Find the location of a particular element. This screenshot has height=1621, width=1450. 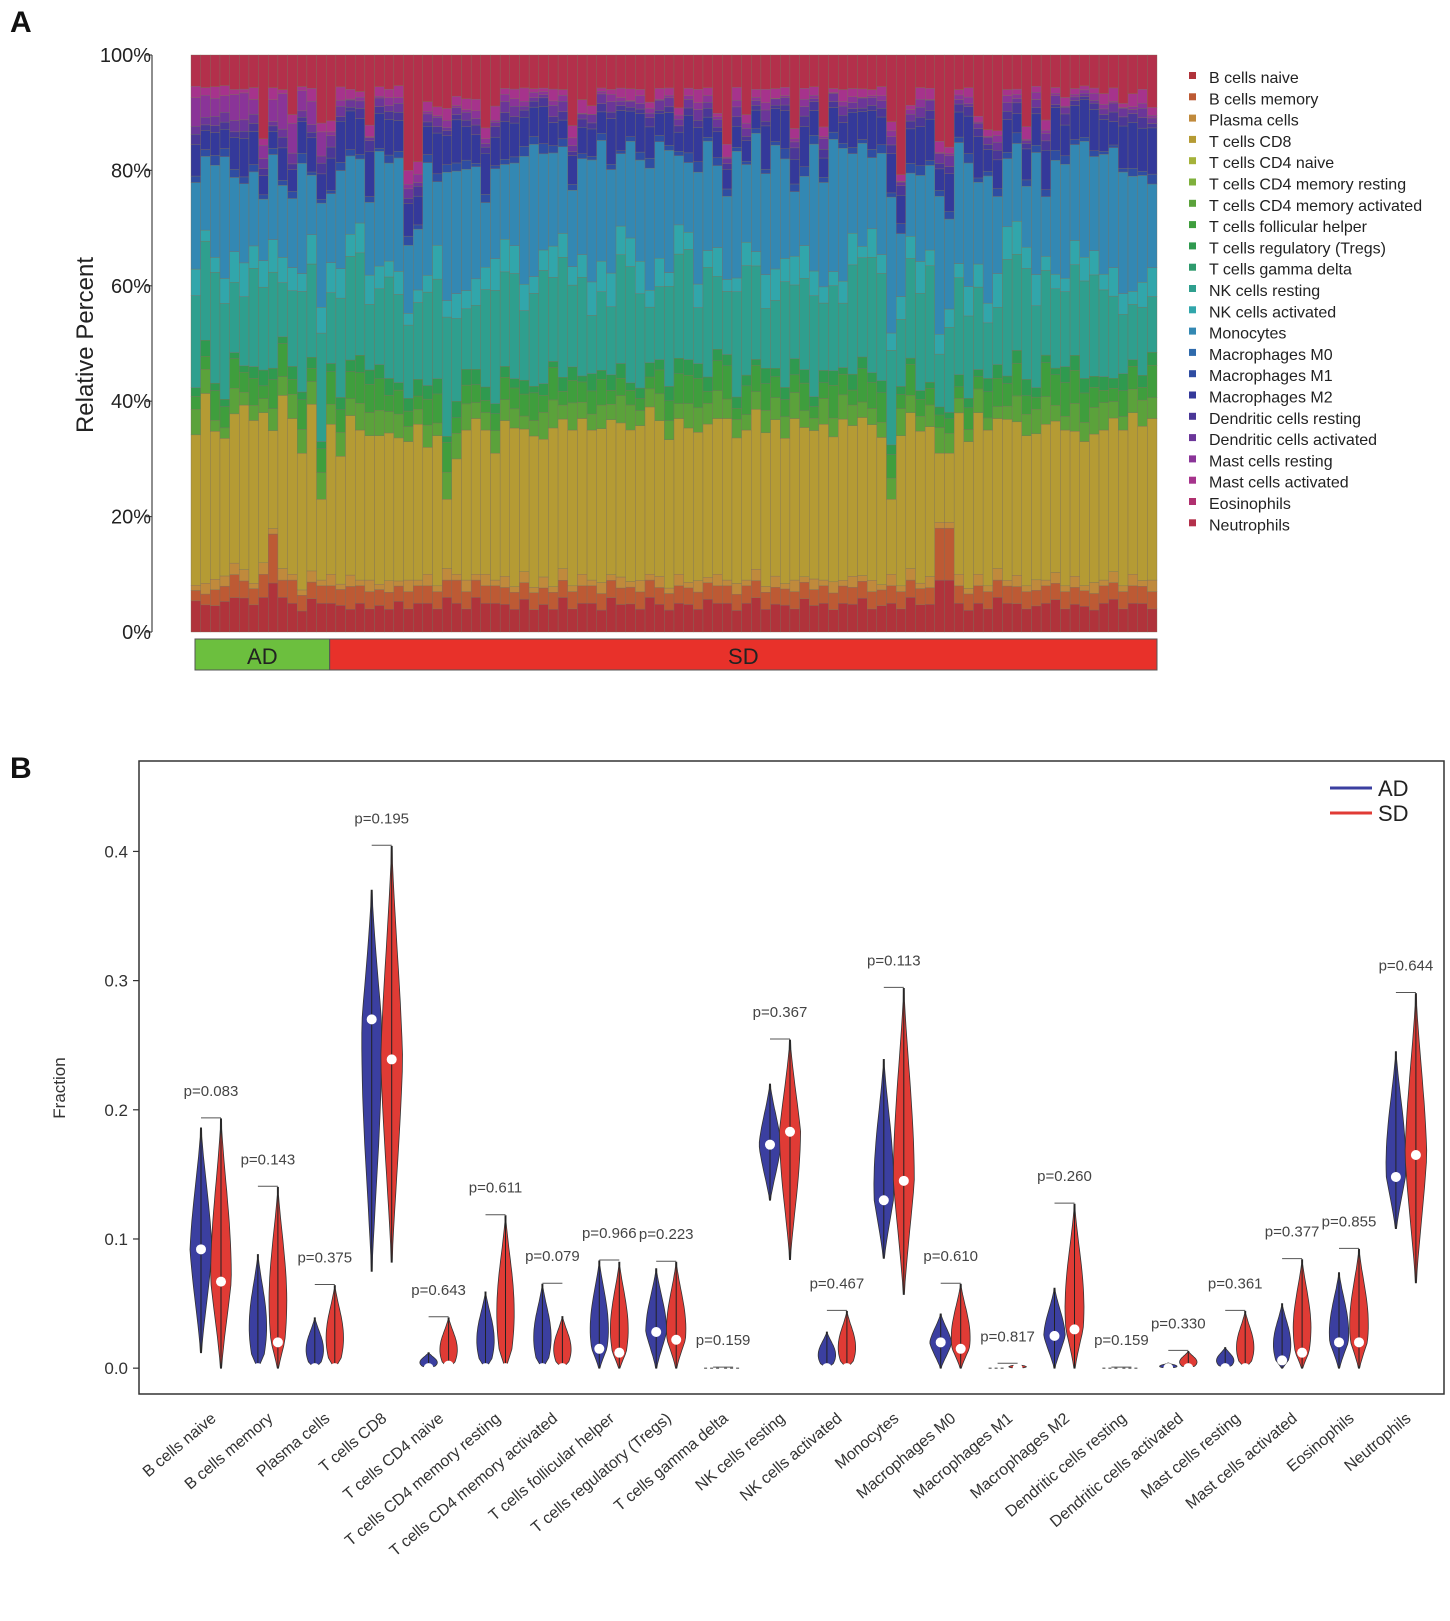

p-value-label: p=0.083 is located at coordinates (211, 1091).